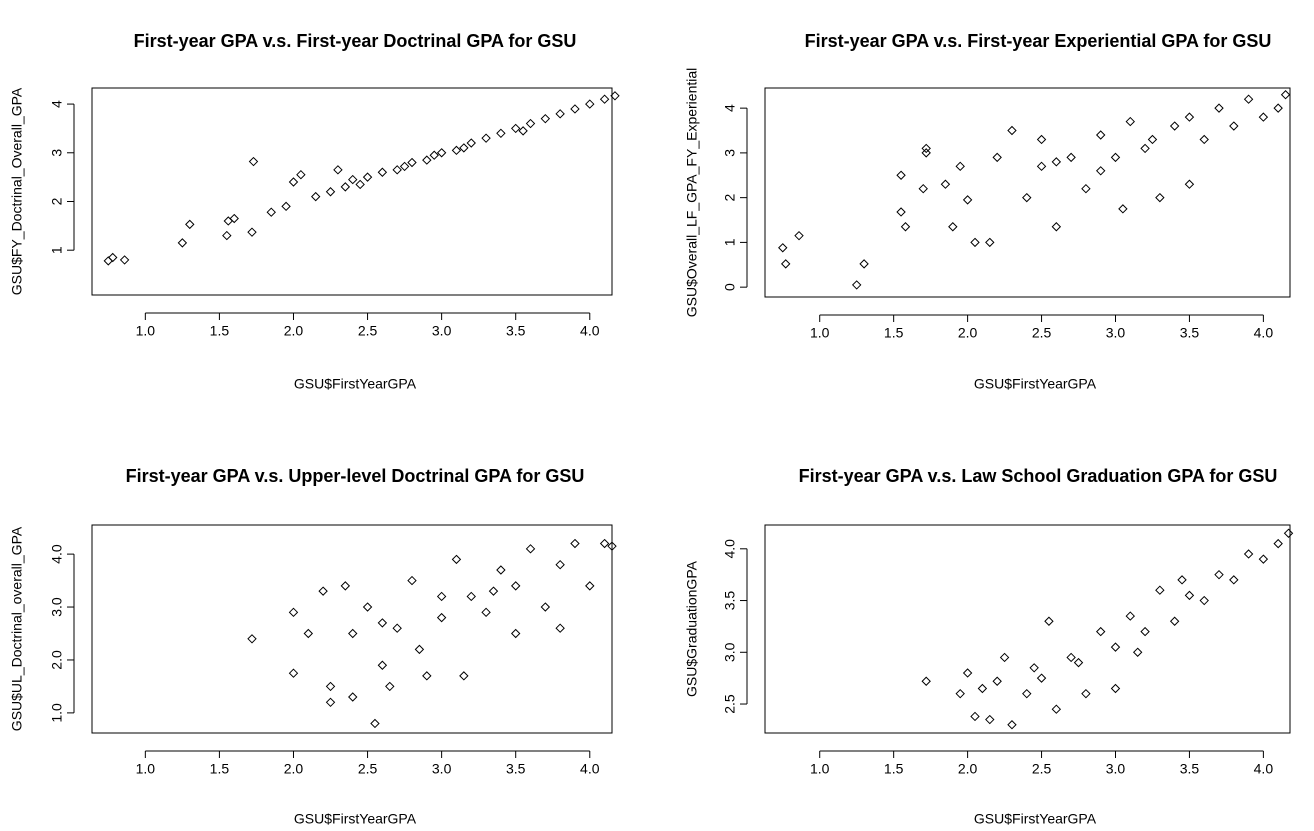 The image size is (1314, 831). Describe the element at coordinates (730, 601) in the screenshot. I see `y-tick-label: 3.5` at that location.